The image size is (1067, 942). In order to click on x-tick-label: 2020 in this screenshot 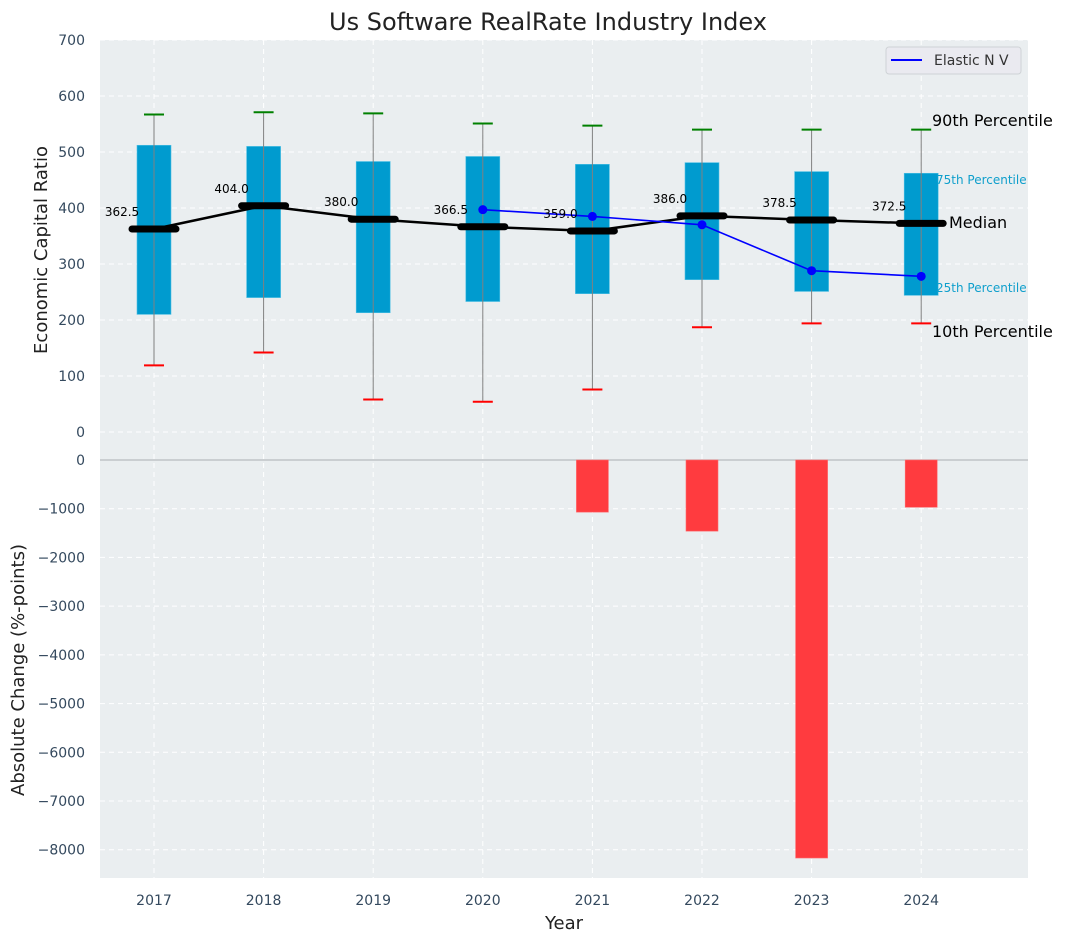, I will do `click(483, 901)`.